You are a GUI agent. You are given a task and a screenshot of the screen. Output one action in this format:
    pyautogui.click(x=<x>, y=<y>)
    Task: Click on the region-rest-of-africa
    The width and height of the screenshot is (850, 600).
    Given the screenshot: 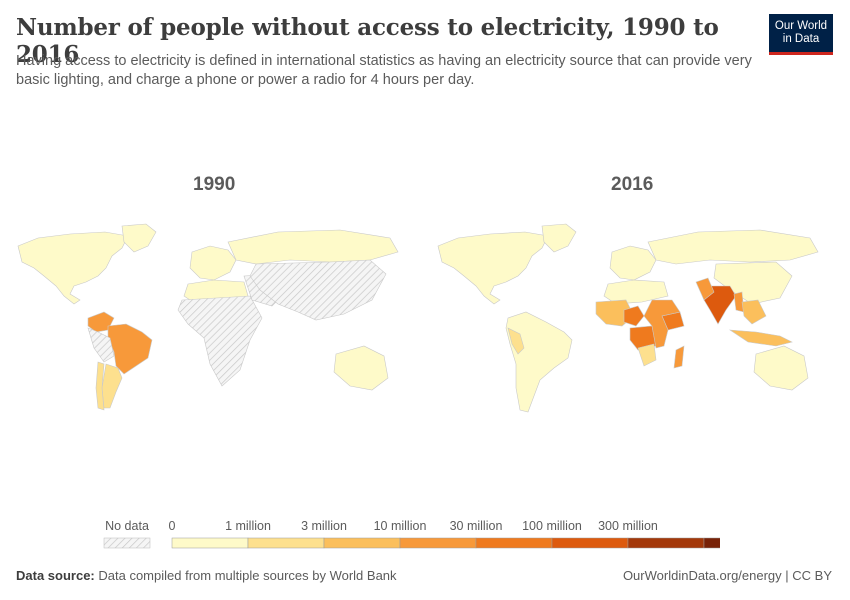 What is the action you would take?
    pyautogui.click(x=220, y=341)
    